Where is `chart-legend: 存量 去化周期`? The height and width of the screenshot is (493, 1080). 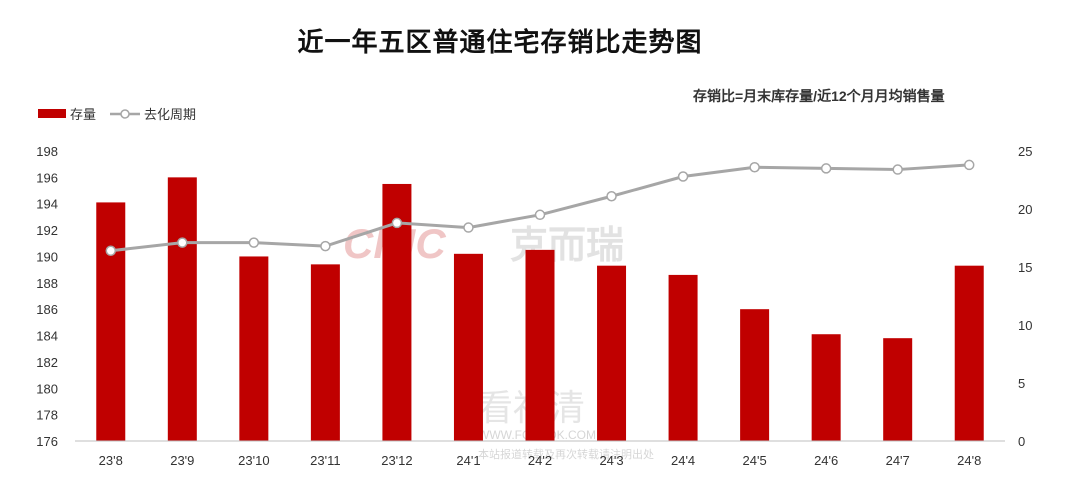
chart-legend: 存量 去化周期 is located at coordinates (117, 113).